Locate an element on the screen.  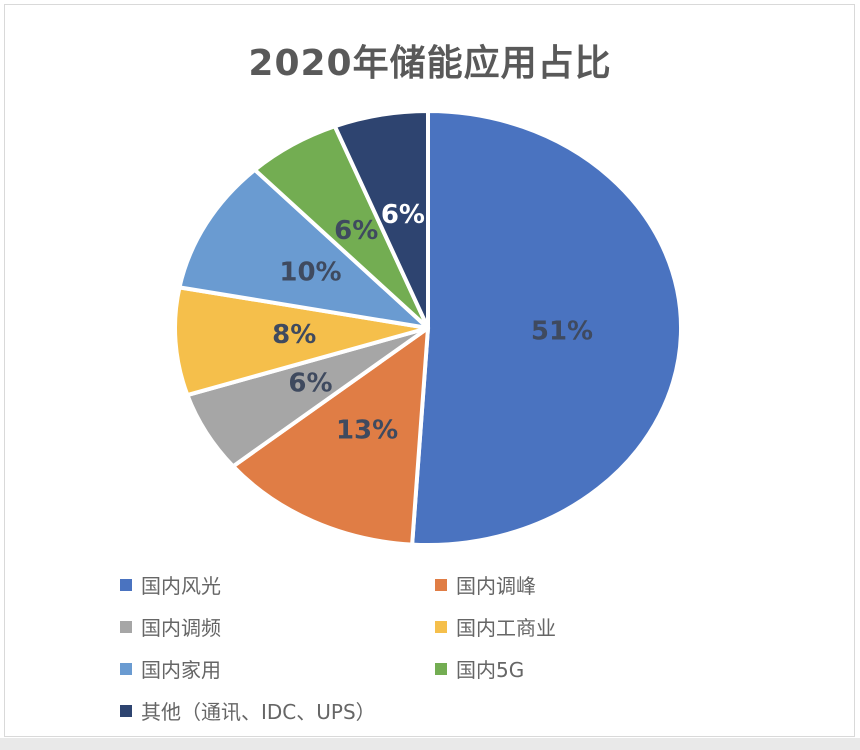
legend-item-5: 国内5G is located at coordinates (600, 668).